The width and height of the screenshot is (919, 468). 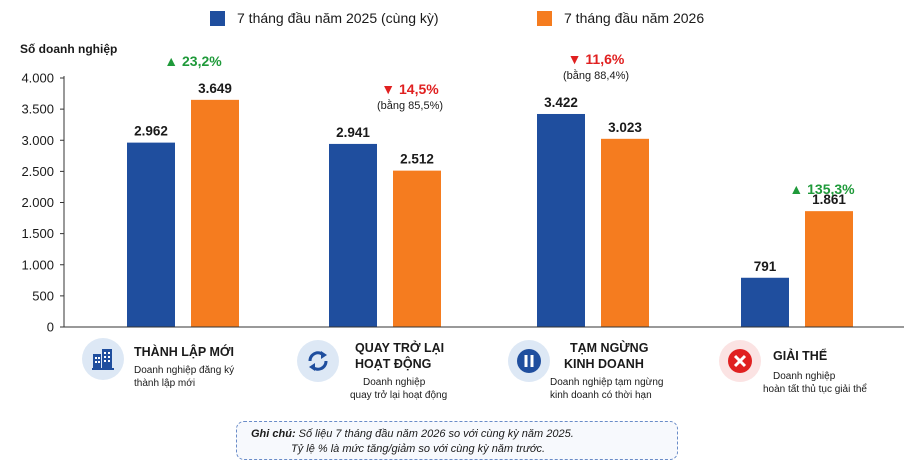 What do you see at coordinates (338, 18) in the screenshot?
I see `legend-label-2025: 7 tháng đầu năm 2025 (cùng kỳ)` at bounding box center [338, 18].